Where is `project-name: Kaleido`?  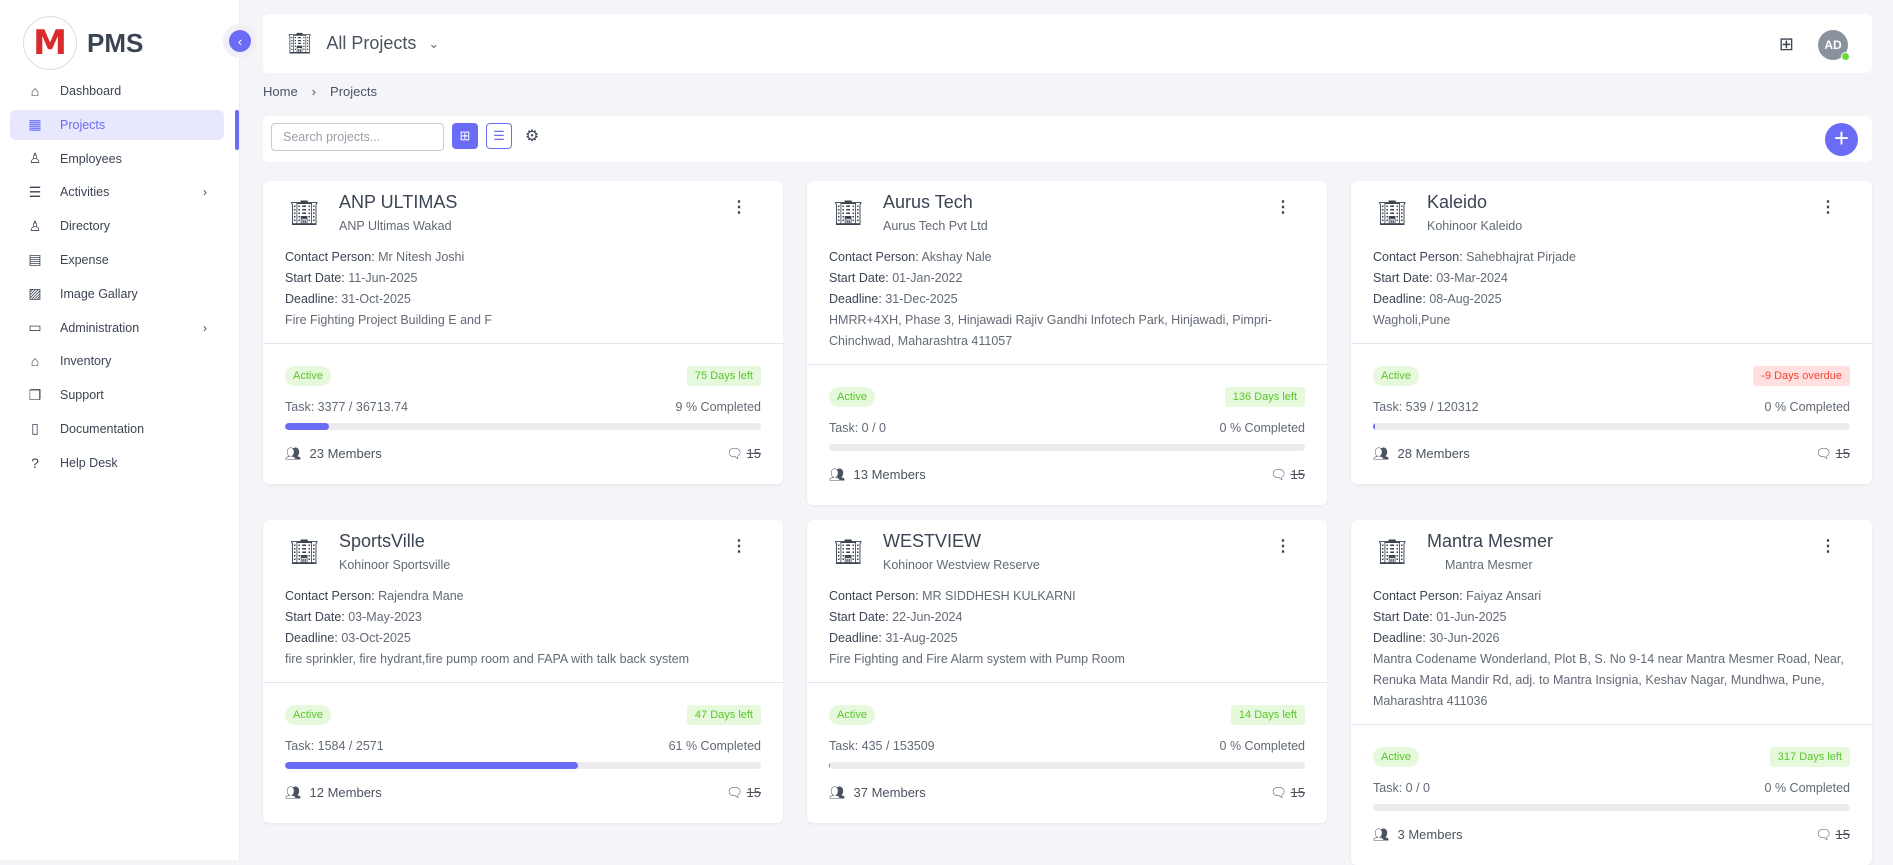
project-name: Kaleido is located at coordinates (1457, 202).